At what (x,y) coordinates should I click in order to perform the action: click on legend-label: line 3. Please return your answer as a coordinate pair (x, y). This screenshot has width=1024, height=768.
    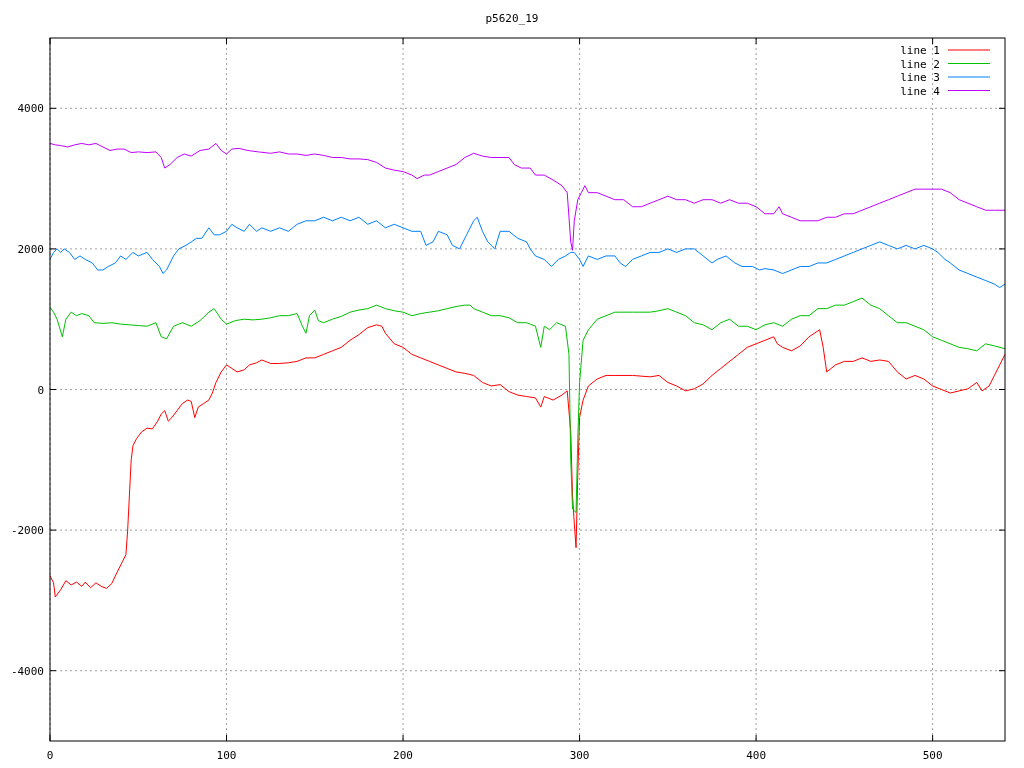
    Looking at the image, I should click on (920, 77).